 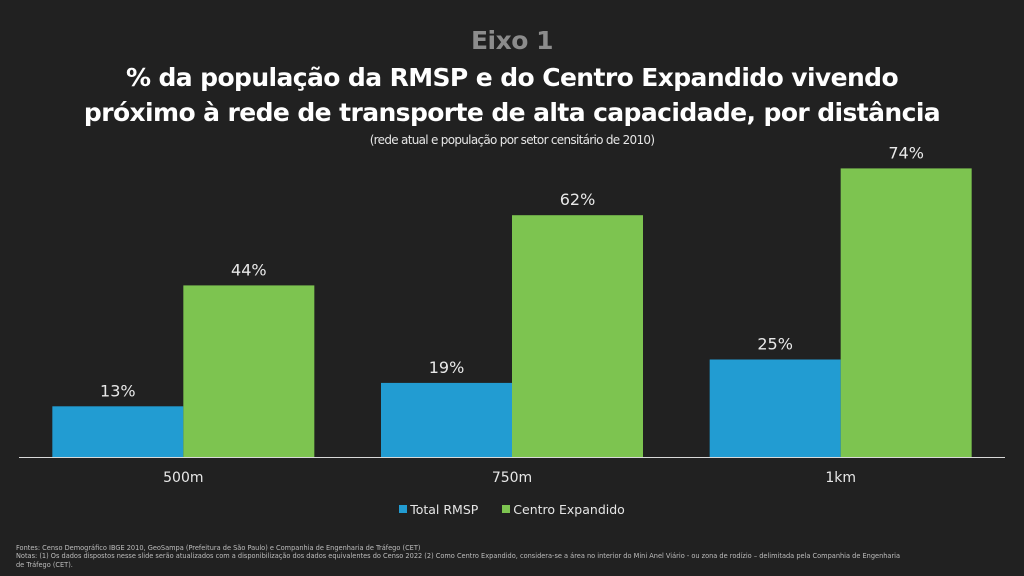 I want to click on bar-centro-expandido-750m, so click(x=577, y=336).